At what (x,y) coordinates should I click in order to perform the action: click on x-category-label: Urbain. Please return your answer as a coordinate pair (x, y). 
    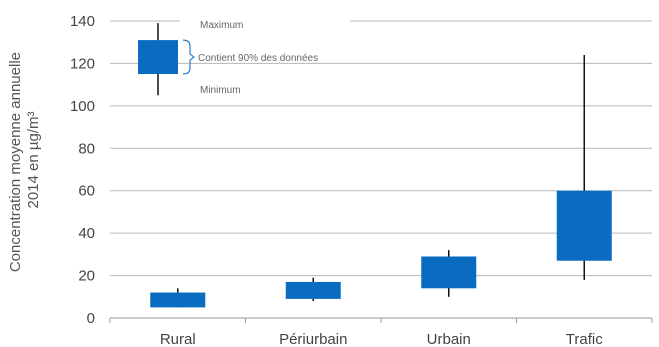
    Looking at the image, I should click on (449, 339).